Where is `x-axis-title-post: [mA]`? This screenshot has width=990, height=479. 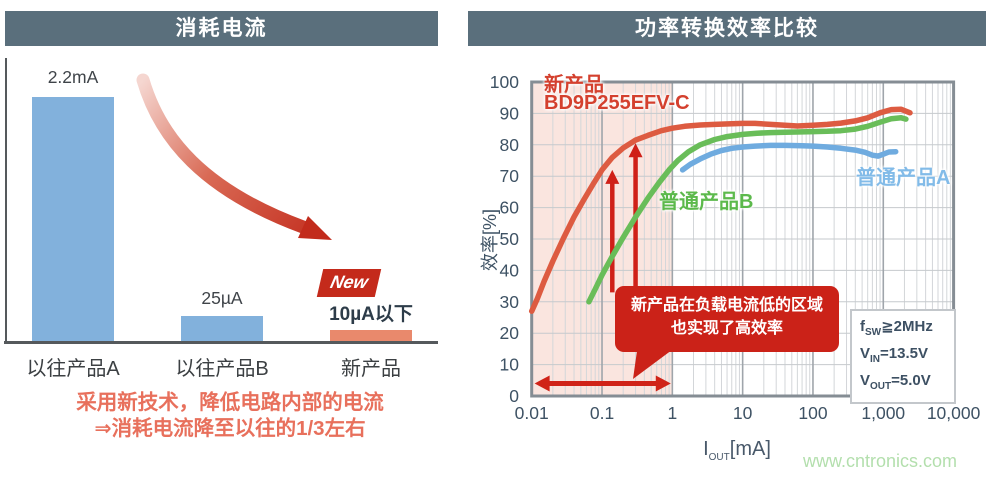
x-axis-title-post: [mA] is located at coordinates (750, 449).